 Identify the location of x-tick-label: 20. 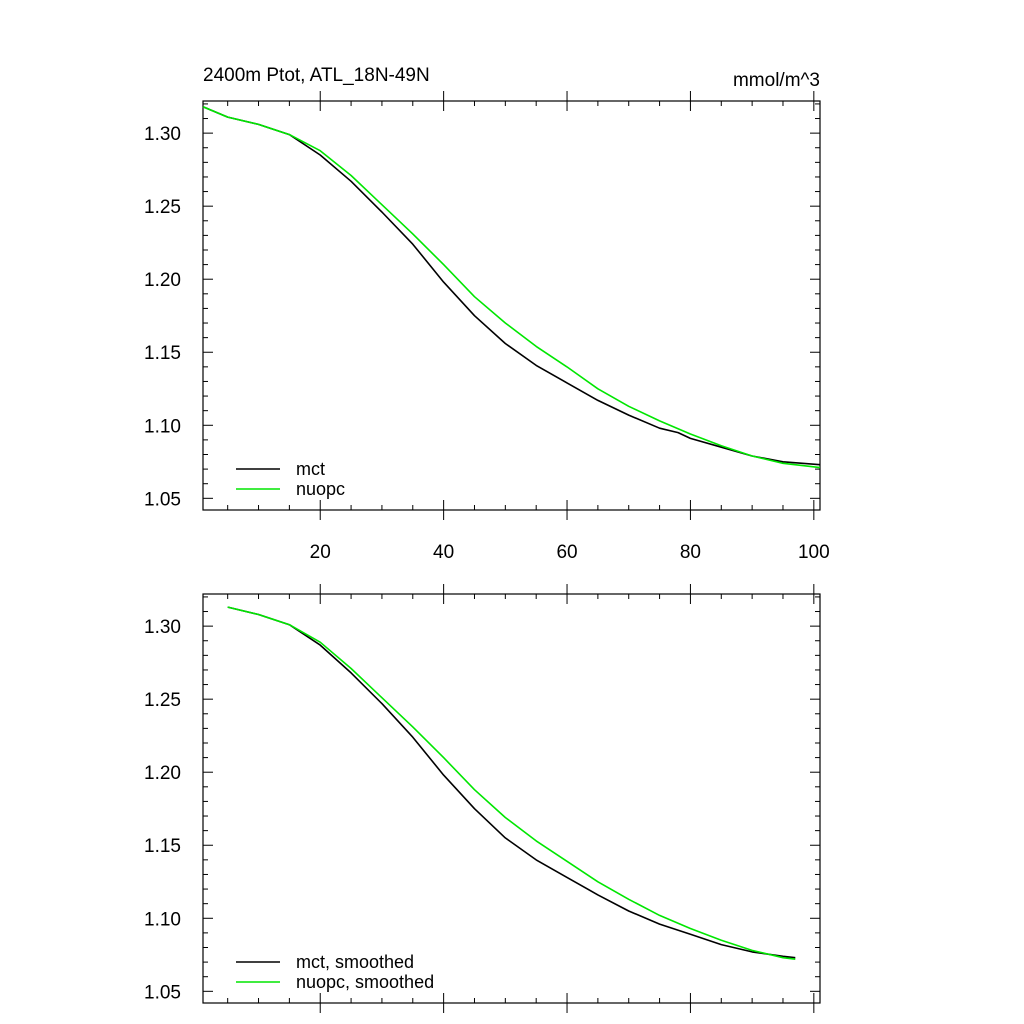
(320, 552).